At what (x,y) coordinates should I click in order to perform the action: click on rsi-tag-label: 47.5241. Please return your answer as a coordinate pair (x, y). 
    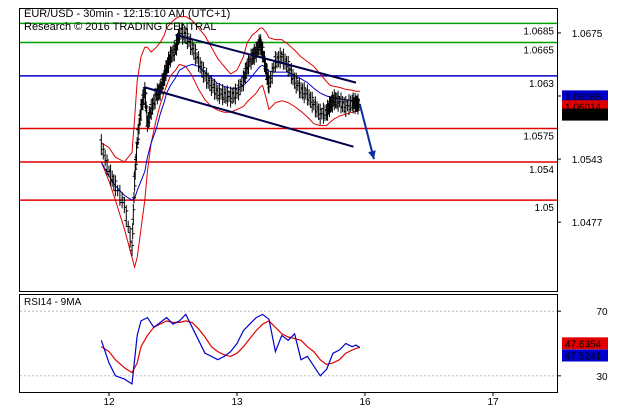
    Looking at the image, I should click on (583, 357).